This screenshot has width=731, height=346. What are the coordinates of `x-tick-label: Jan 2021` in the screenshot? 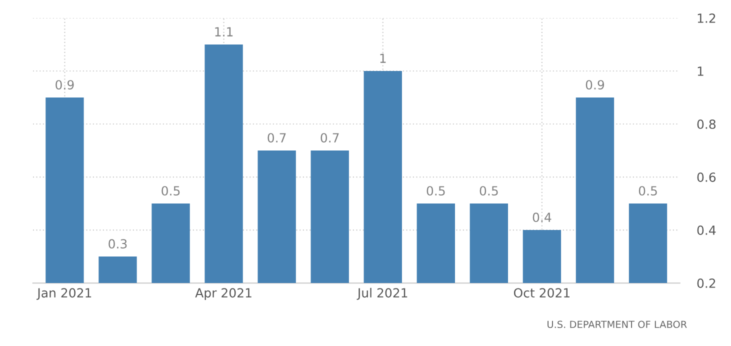 It's located at (64, 294).